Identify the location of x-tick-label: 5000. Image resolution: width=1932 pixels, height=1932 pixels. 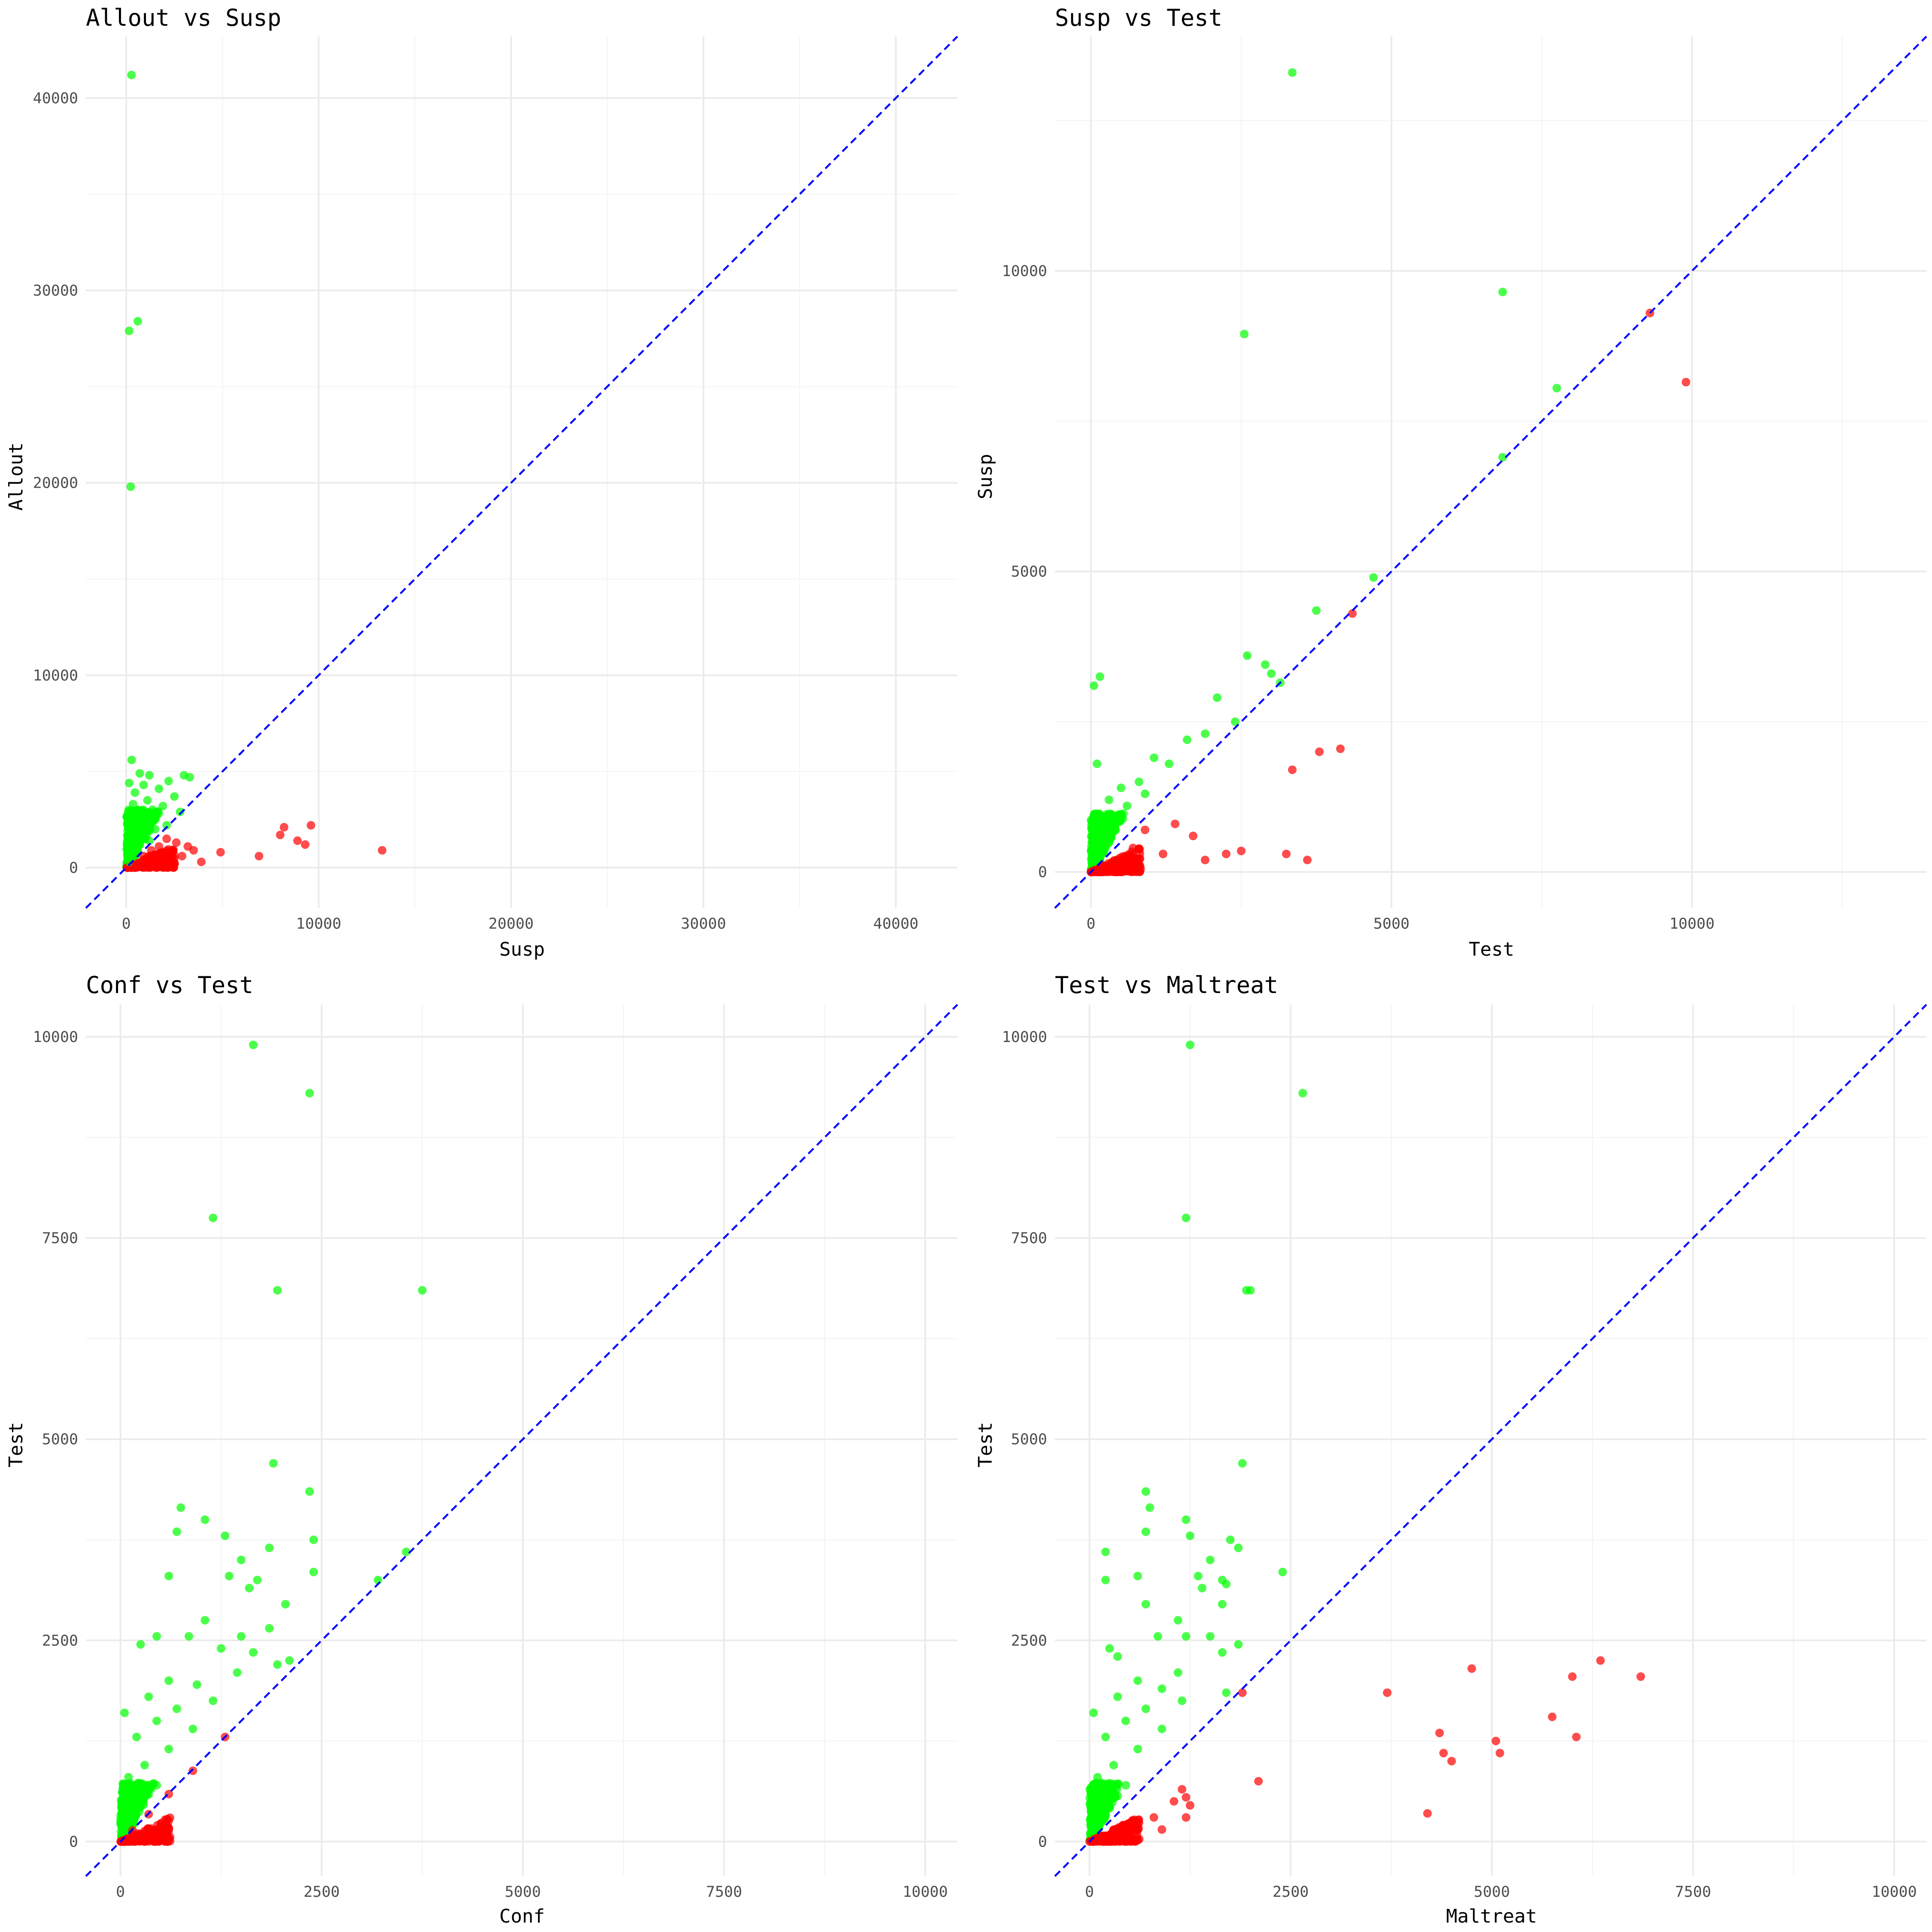
(1492, 1892).